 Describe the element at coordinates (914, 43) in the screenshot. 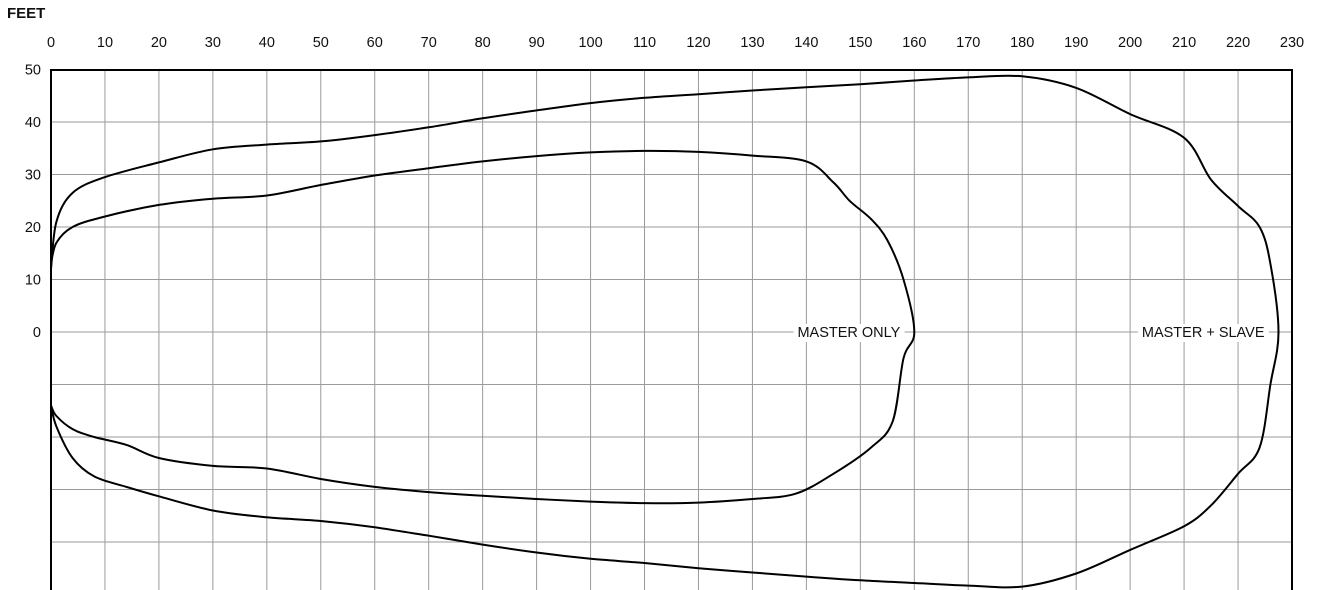

I see `x-tick-label: 160` at that location.